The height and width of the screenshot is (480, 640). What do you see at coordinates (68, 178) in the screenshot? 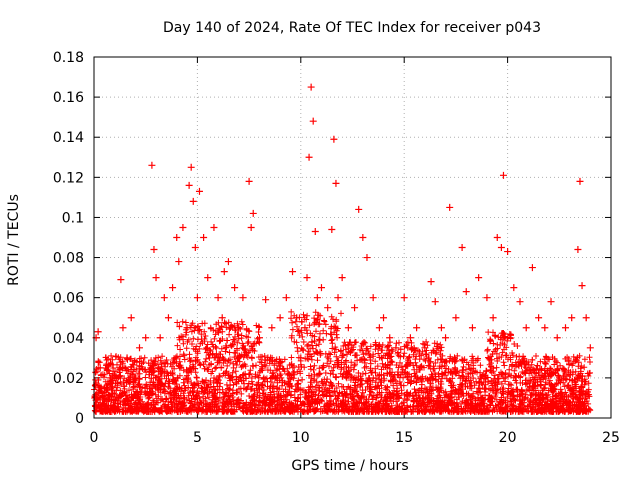
I see `y-tick-label: 0.12` at bounding box center [68, 178].